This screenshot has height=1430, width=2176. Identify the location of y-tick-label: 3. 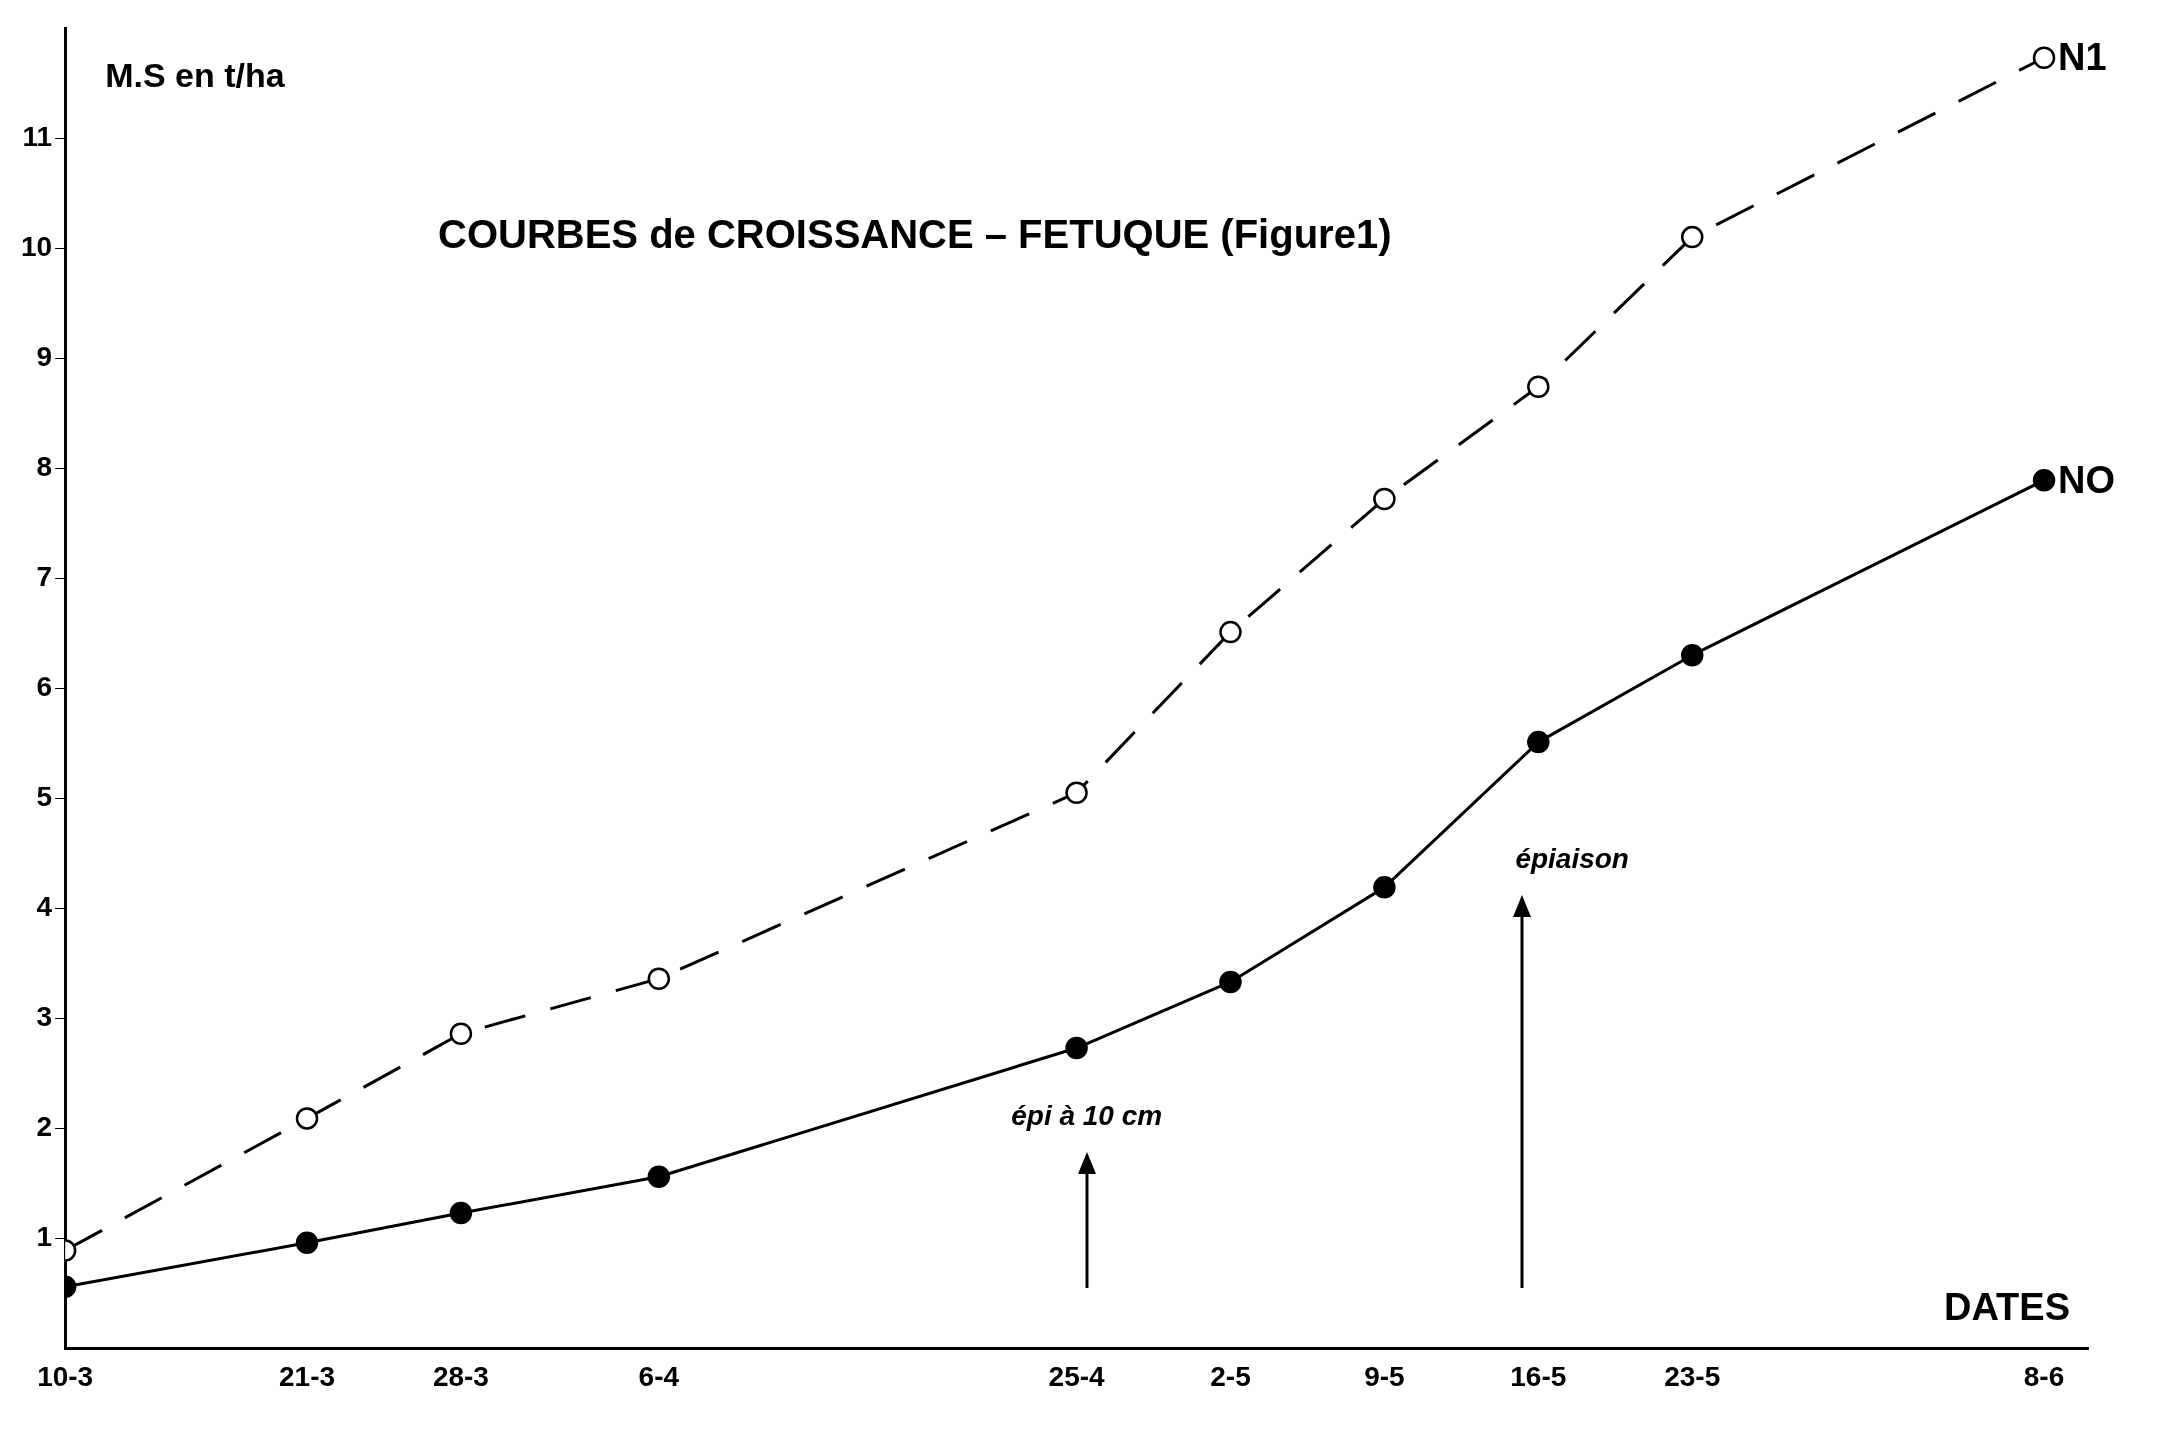
(44, 1017).